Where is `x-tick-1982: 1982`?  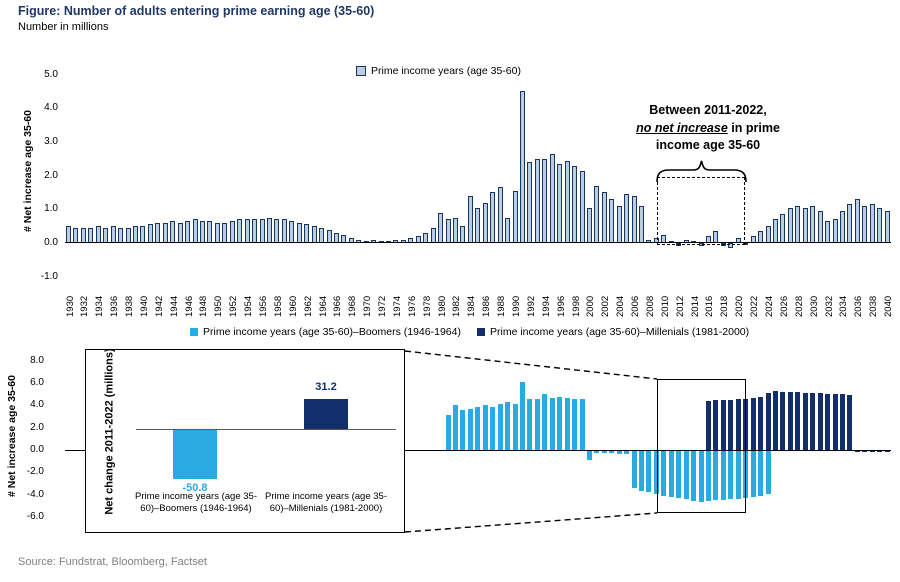
x-tick-1982: 1982 is located at coordinates (457, 306).